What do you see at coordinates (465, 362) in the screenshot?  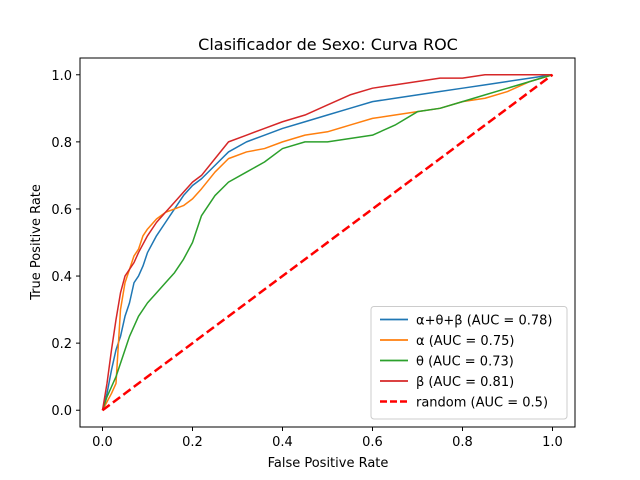 I see `legend-label: θ (AUC = 0.73)` at bounding box center [465, 362].